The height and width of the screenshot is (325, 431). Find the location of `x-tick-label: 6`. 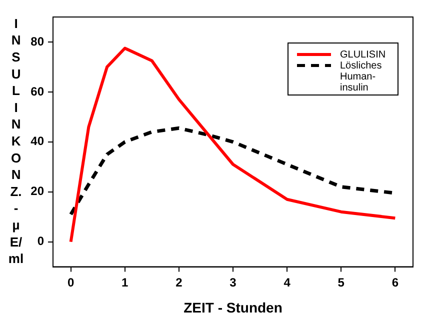

x-tick-label: 6 is located at coordinates (395, 282).